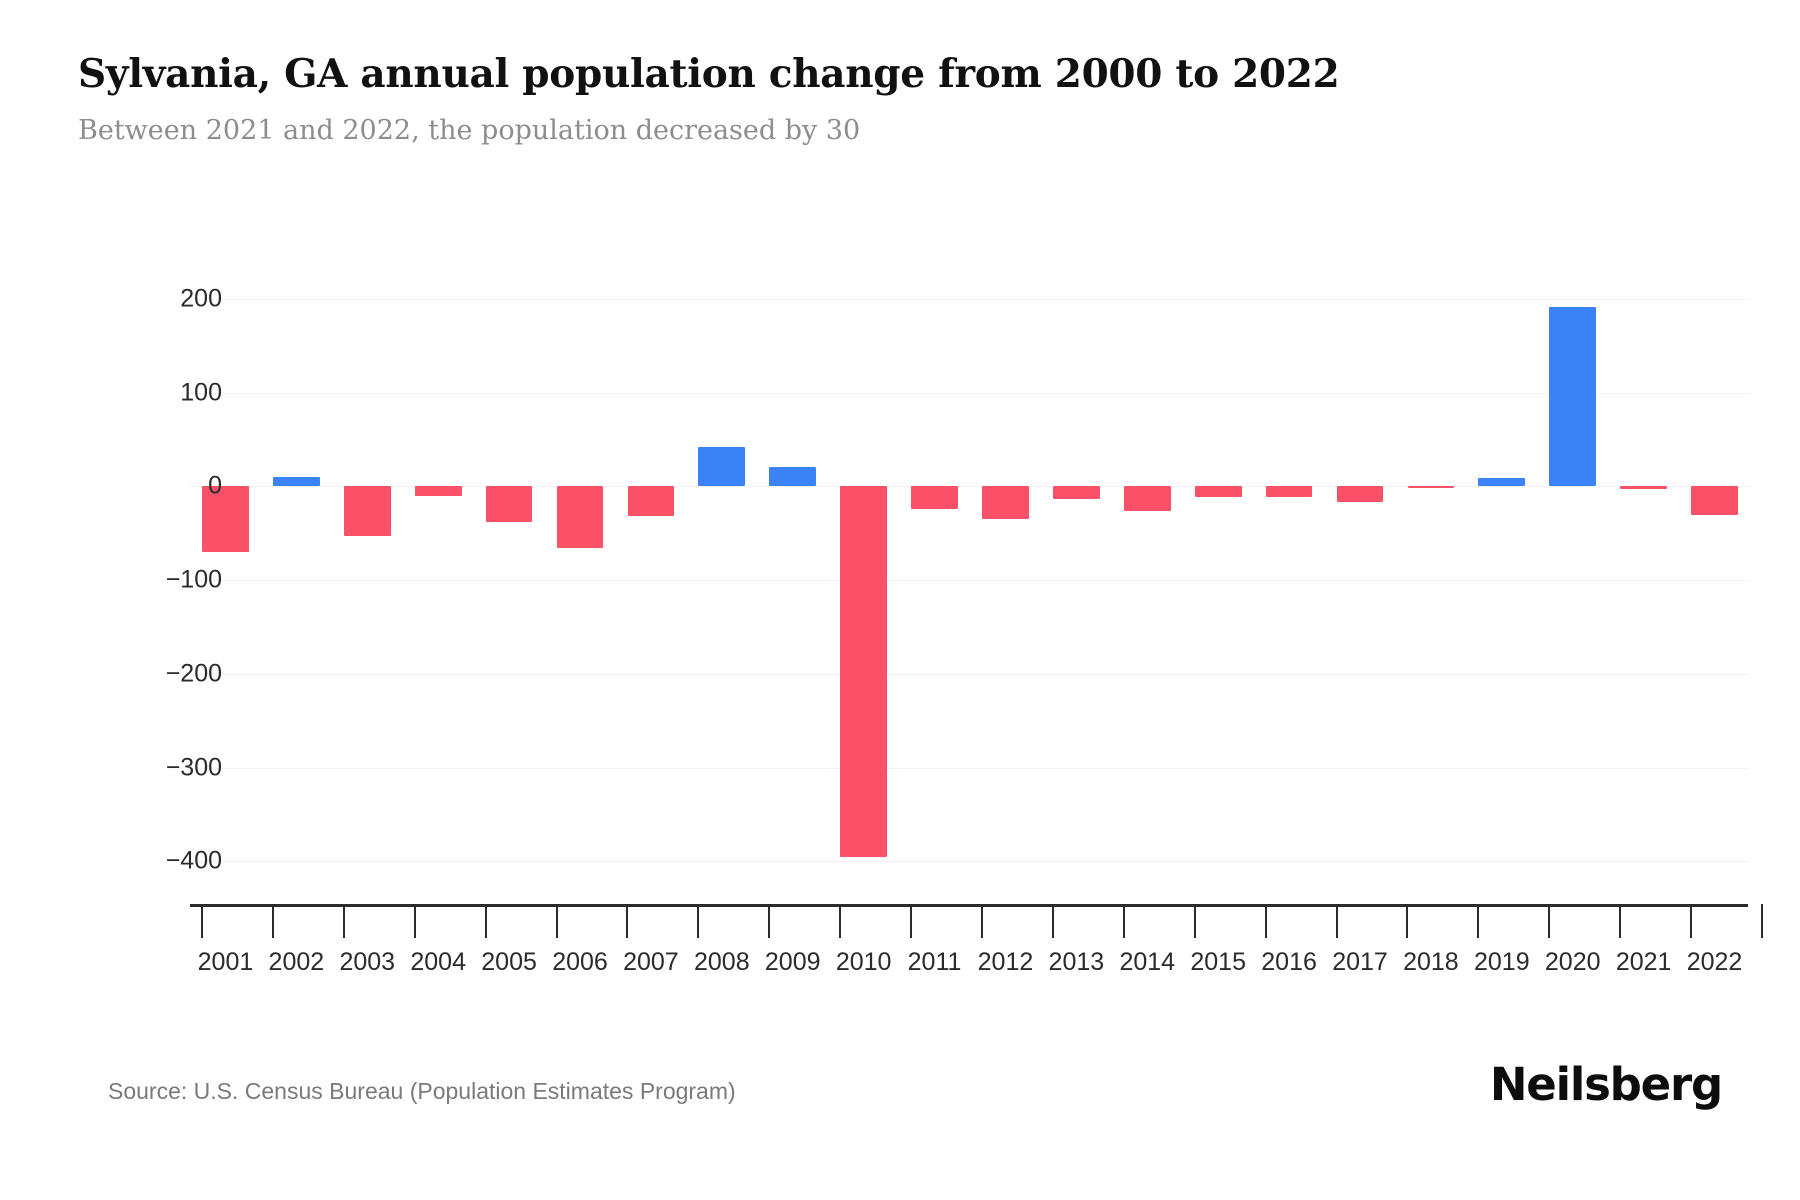  What do you see at coordinates (1360, 962) in the screenshot?
I see `x-axis-tick-label-2017: 2017` at bounding box center [1360, 962].